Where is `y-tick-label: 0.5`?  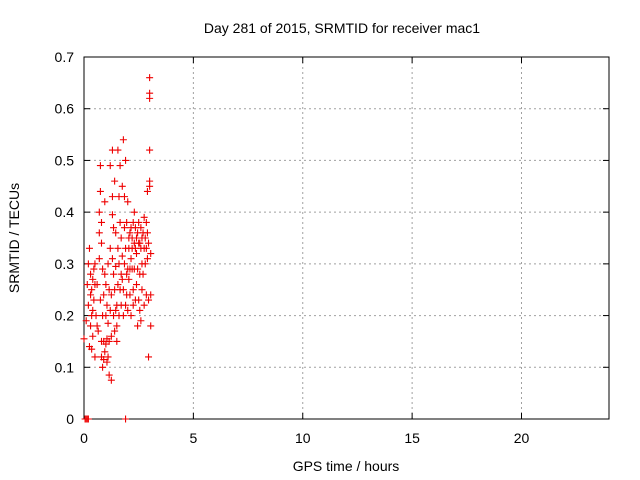
y-tick-label: 0.5 is located at coordinates (65, 160).